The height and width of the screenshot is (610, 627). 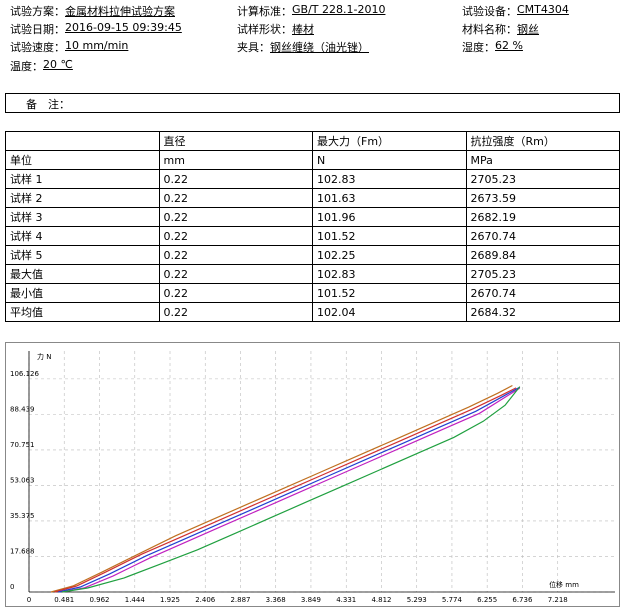 I want to click on cell: 试样 1, so click(x=82, y=179).